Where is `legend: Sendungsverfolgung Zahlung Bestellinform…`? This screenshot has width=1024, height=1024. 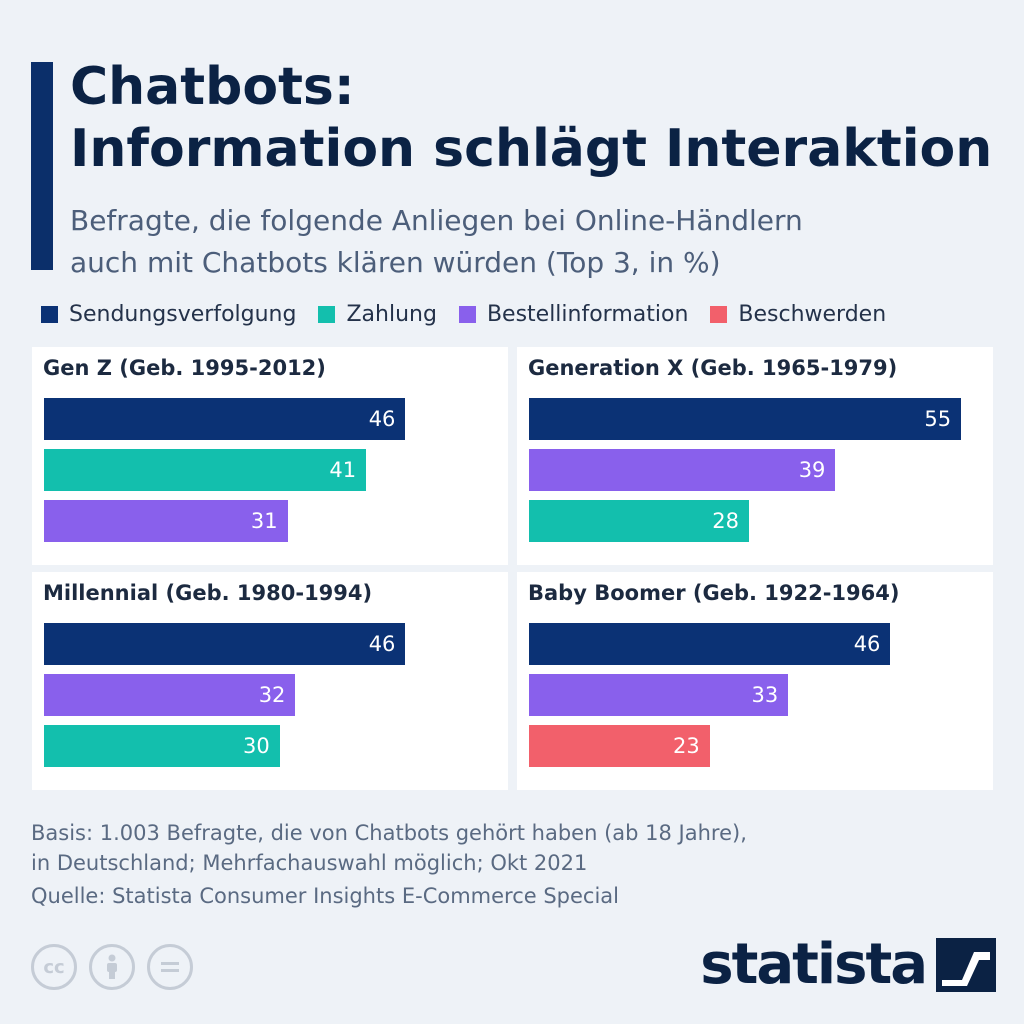 legend: Sendungsverfolgung Zahlung Bestellinform… is located at coordinates (474, 314).